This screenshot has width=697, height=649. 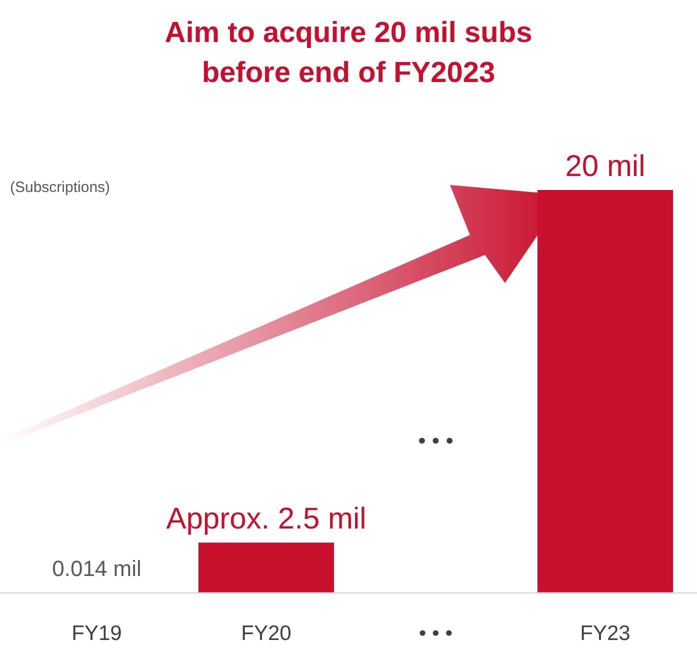 I want to click on x-tick-label: FY19, so click(x=97, y=633).